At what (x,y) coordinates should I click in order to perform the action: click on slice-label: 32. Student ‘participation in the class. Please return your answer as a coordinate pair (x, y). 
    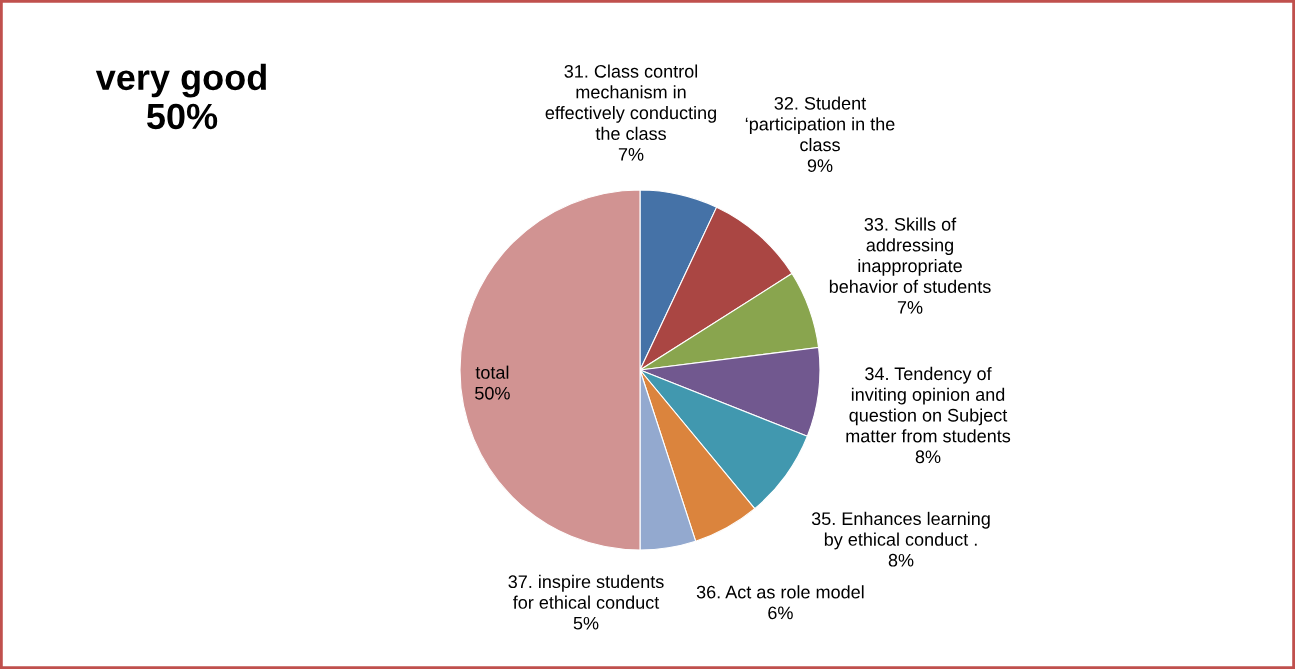
    Looking at the image, I should click on (820, 124).